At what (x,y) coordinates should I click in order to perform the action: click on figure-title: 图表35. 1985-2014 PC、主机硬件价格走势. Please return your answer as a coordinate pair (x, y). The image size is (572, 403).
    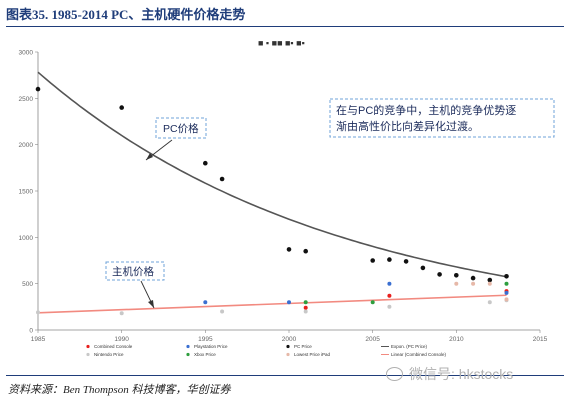
    Looking at the image, I should click on (126, 14).